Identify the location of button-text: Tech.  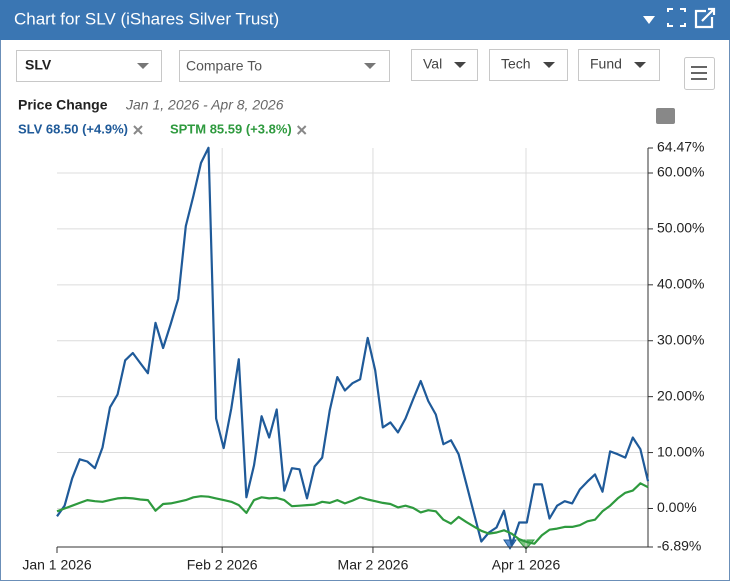
(516, 64).